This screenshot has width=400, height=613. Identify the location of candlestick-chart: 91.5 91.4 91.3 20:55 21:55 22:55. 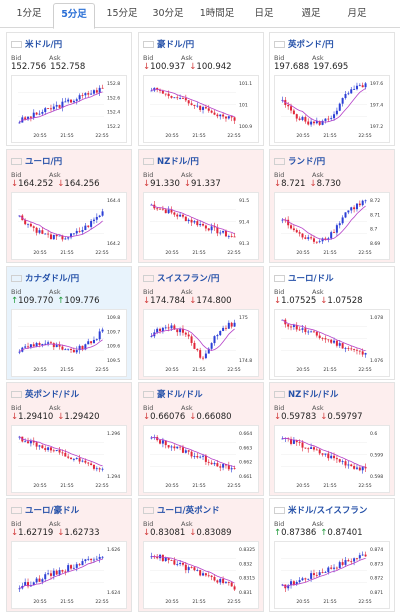
(201, 226).